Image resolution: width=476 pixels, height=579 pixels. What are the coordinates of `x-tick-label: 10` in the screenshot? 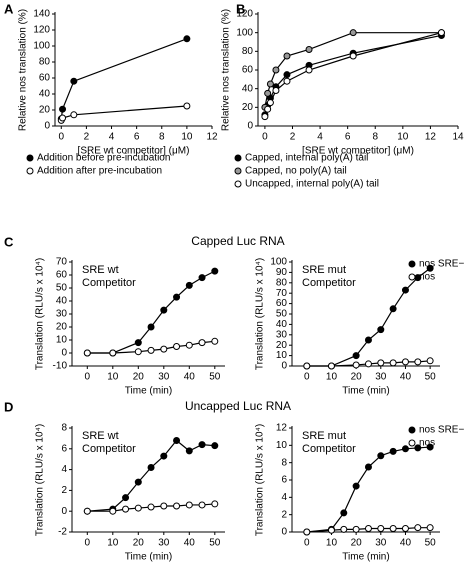 It's located at (403, 137).